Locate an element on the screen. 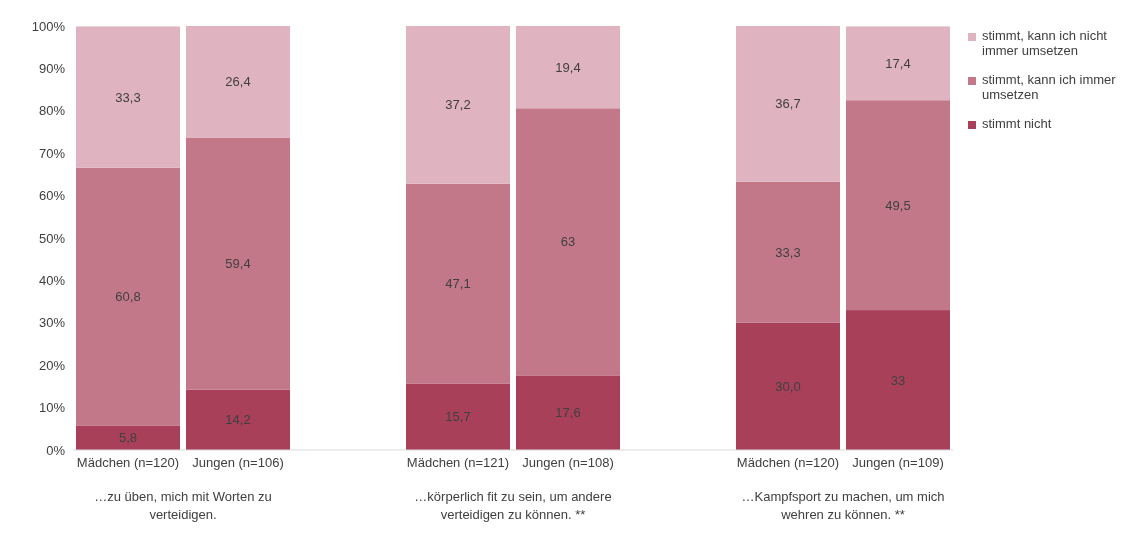 Image resolution: width=1125 pixels, height=558 pixels. data-label: 17,4 is located at coordinates (898, 63).